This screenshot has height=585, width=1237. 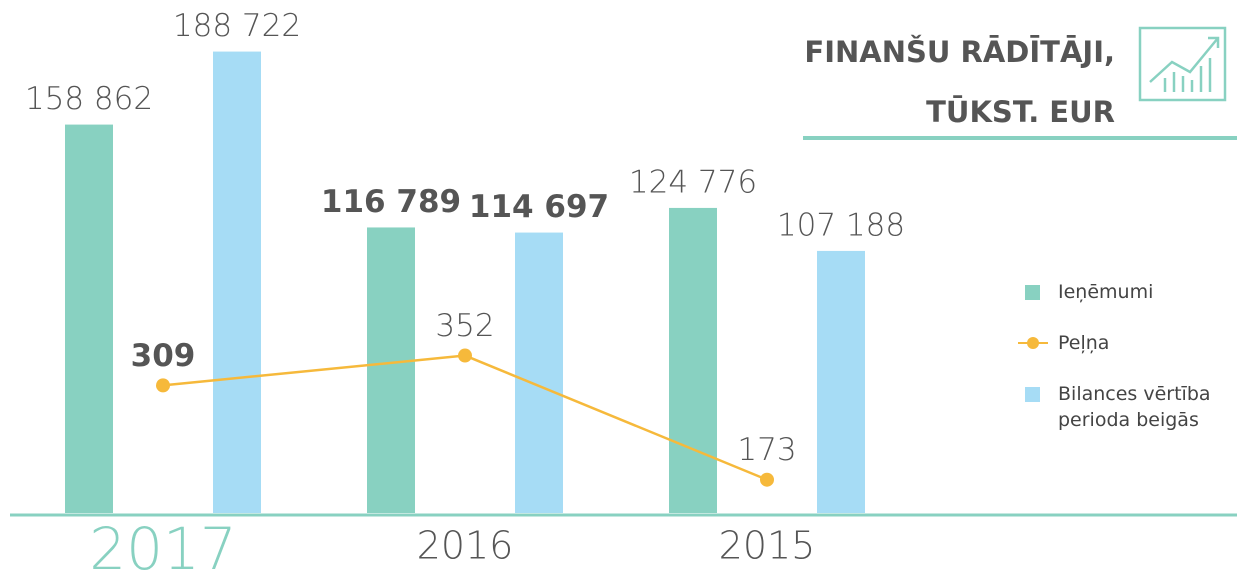 I want to click on legend-label: Bilances vērtība perioda beigās, so click(x=1134, y=407).